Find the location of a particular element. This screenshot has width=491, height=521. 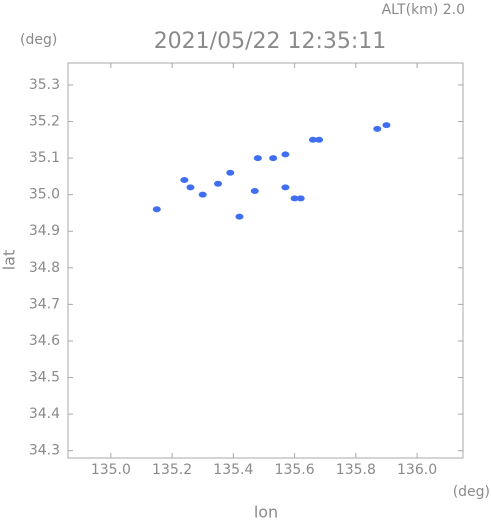

y-tick-label: 35.2 is located at coordinates (44, 122).